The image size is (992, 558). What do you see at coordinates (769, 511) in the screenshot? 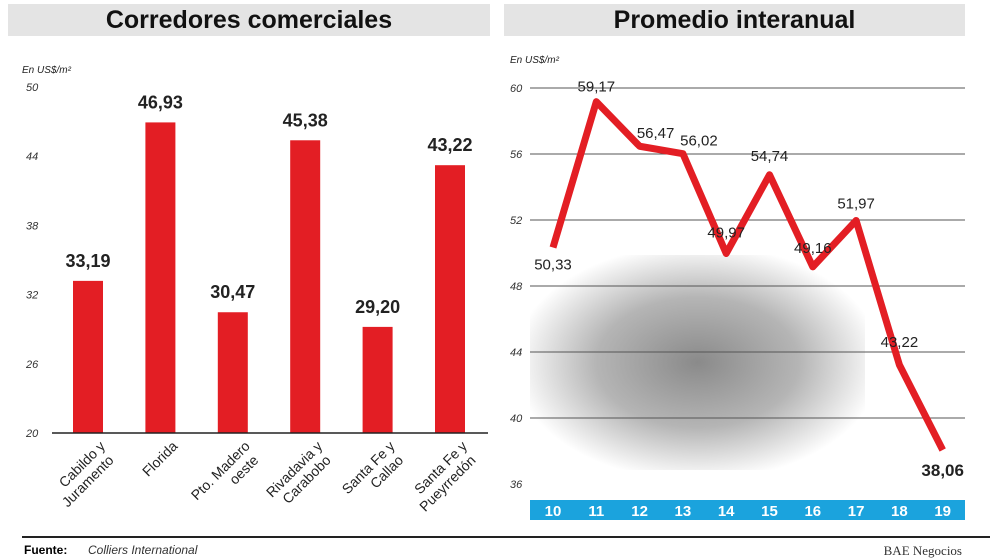
I see `x-tick-label: 15` at bounding box center [769, 511].